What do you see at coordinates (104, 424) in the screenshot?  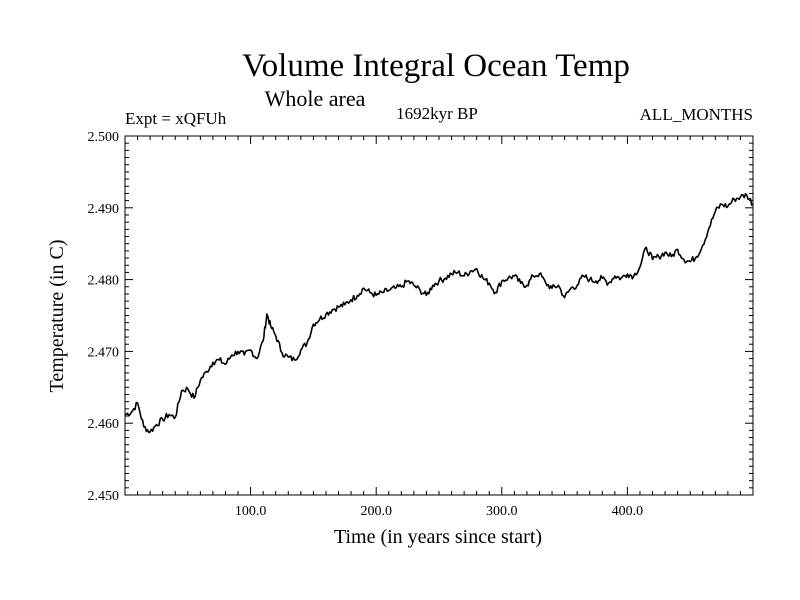 I see `y-tick-label: 2.460` at bounding box center [104, 424].